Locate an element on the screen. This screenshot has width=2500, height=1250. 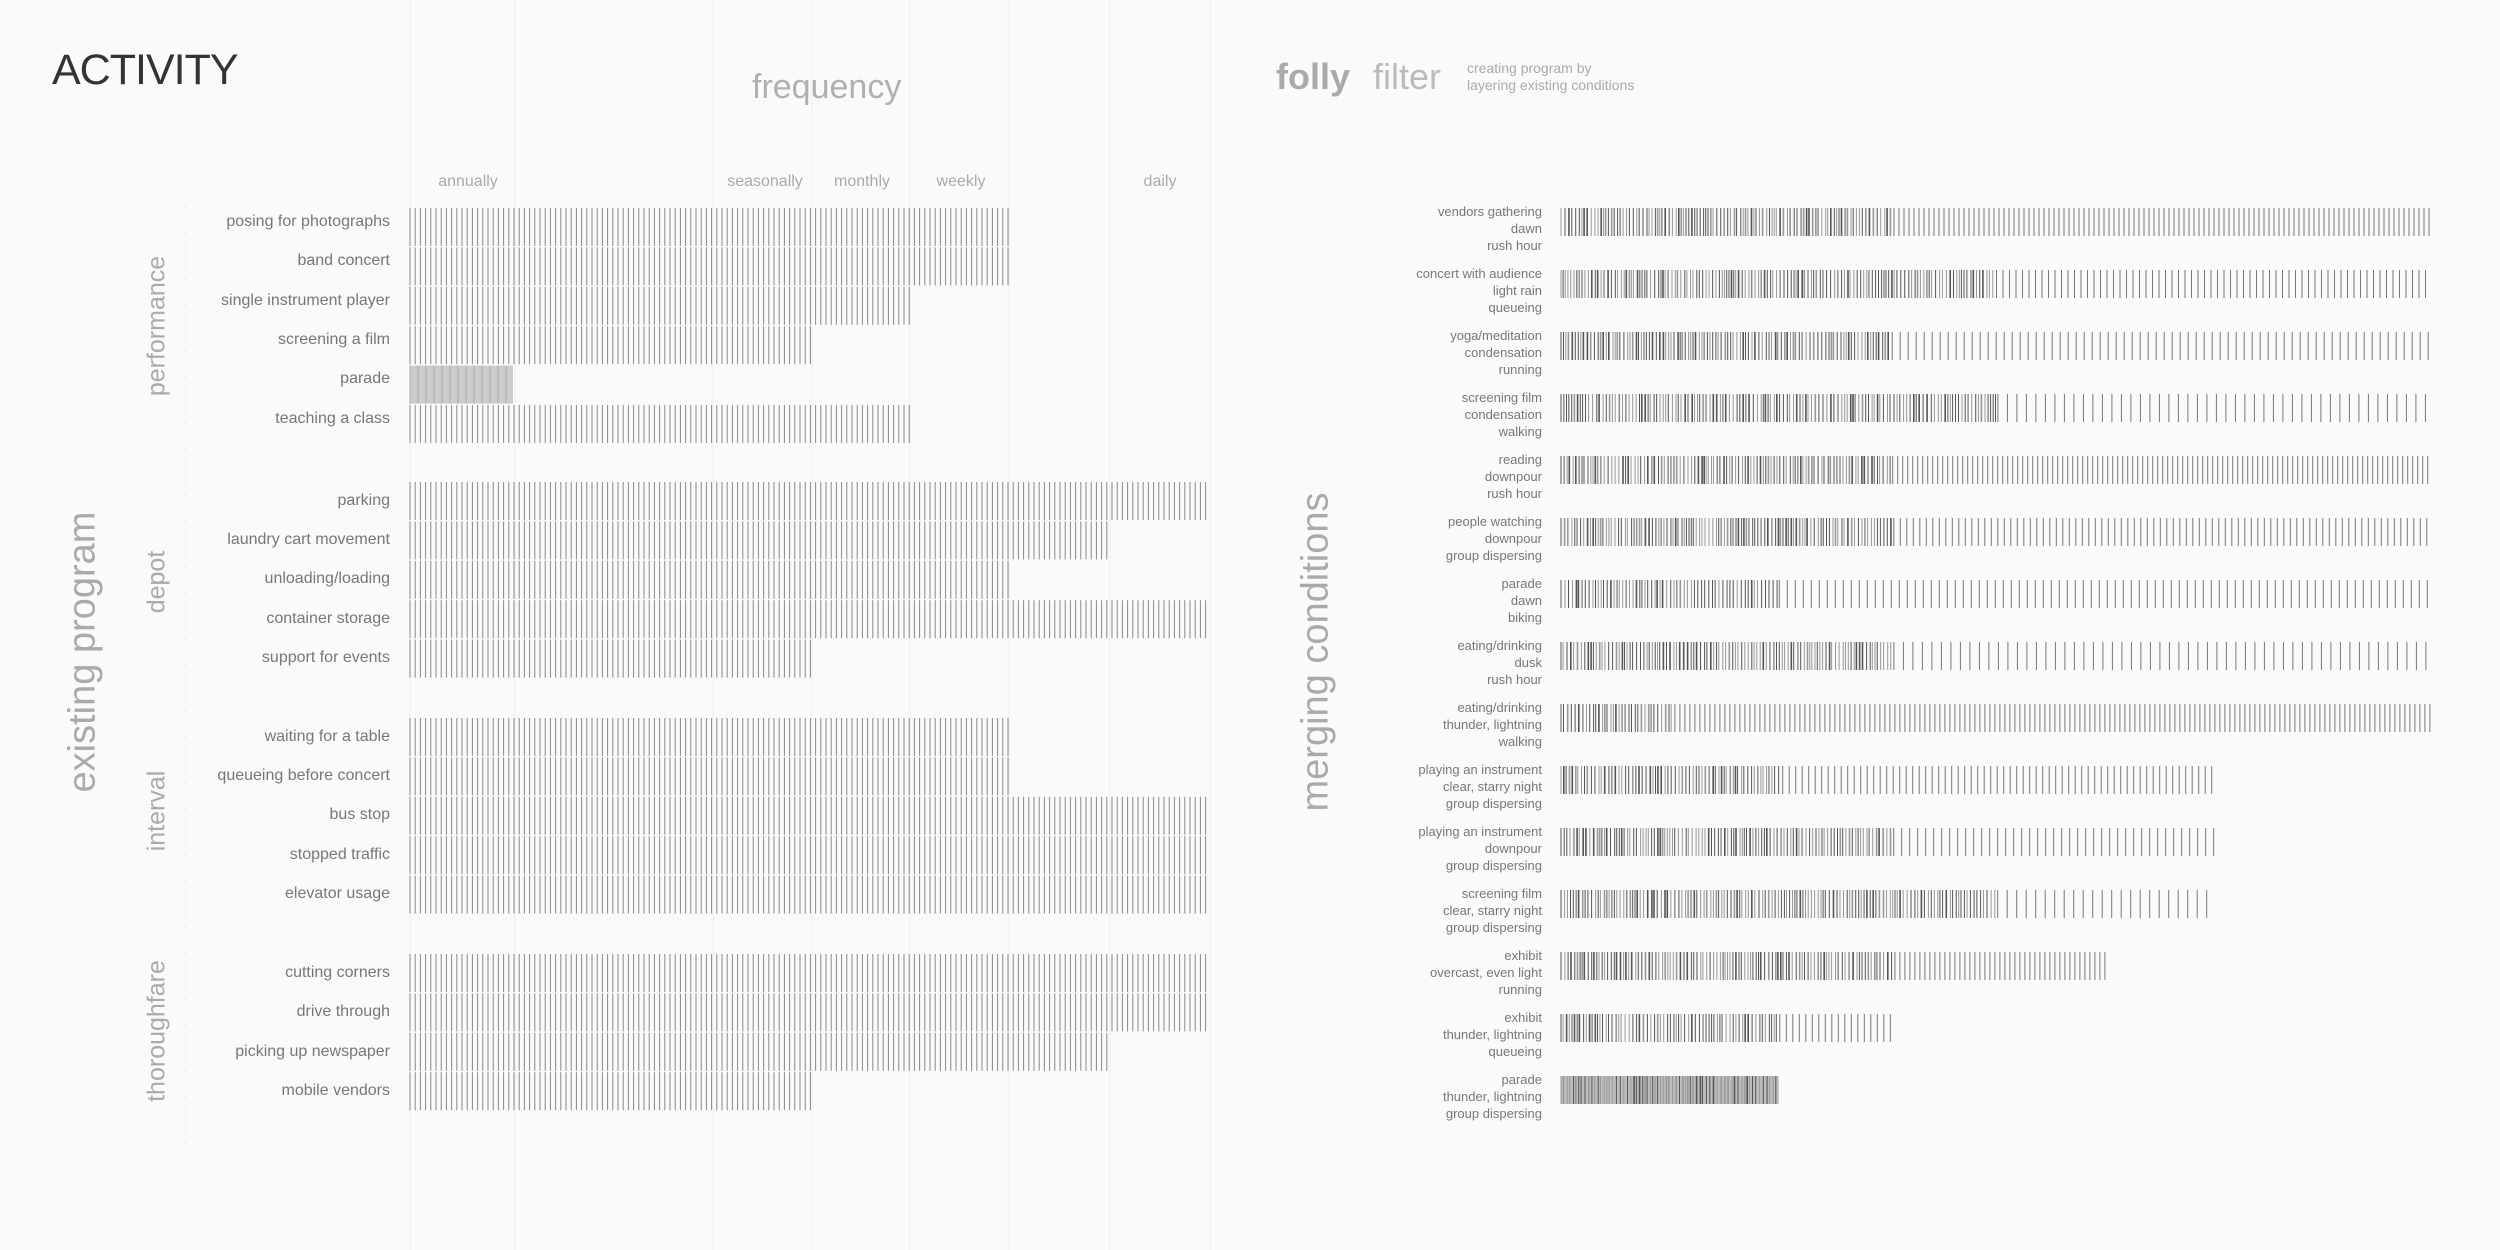
filter-subtitle-line: creating program by is located at coordinates (1529, 68).